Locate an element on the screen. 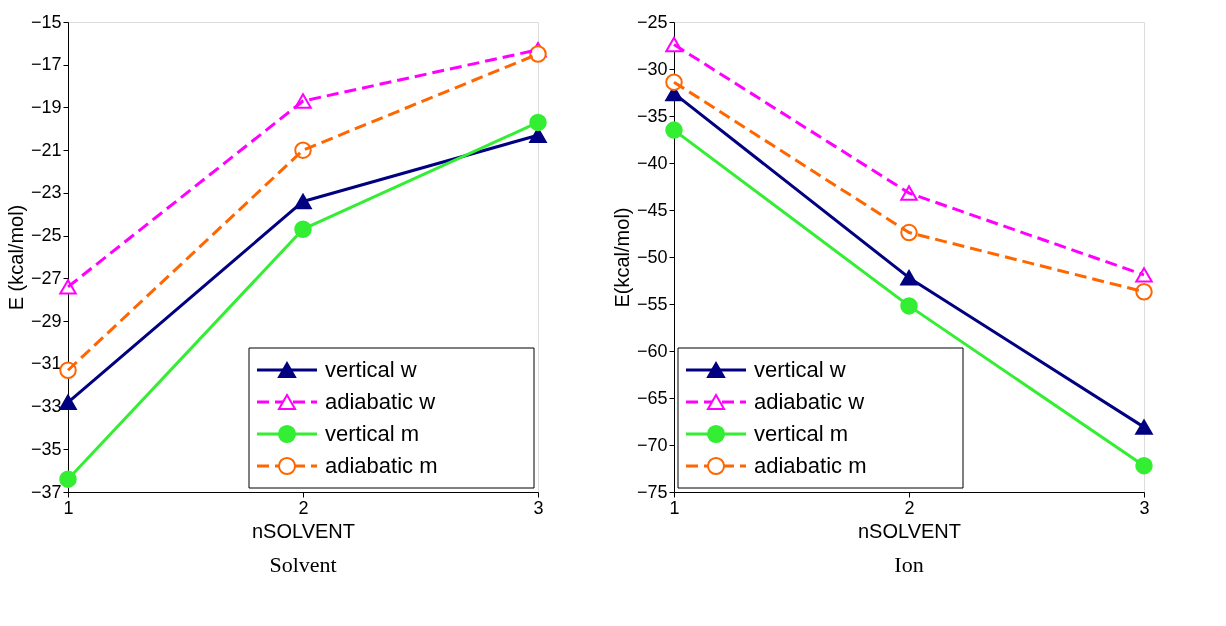  y-tick-label: −19 is located at coordinates (46, 106).